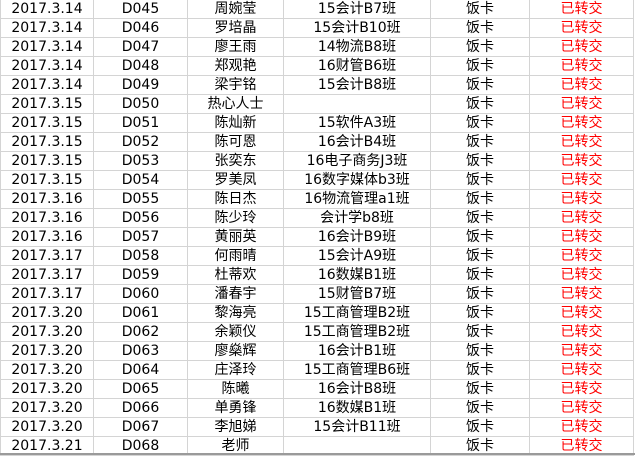 This screenshot has width=635, height=456. Describe the element at coordinates (47, 199) in the screenshot. I see `date-cell: 2017.3.16` at that location.